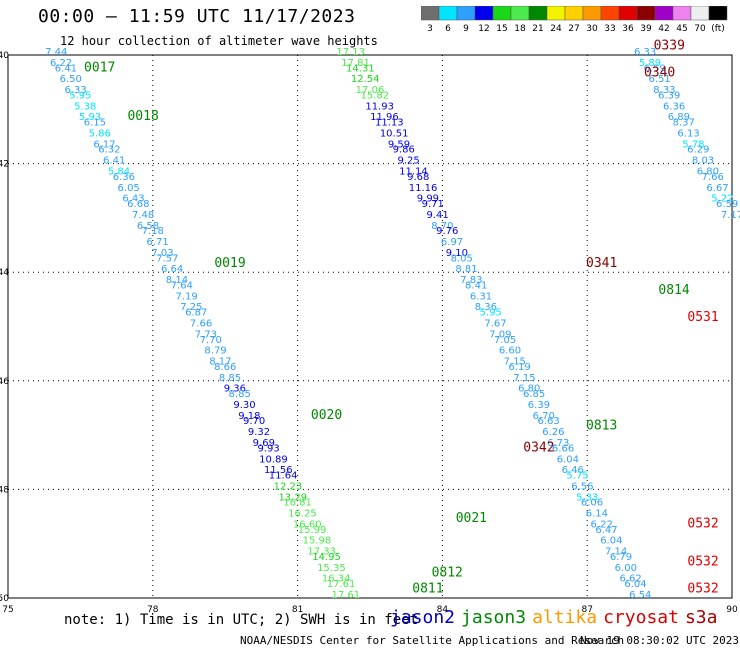 This screenshot has width=740, height=650. Describe the element at coordinates (556, 28) in the screenshot. I see `colorbar-tick-label: 24` at that location.